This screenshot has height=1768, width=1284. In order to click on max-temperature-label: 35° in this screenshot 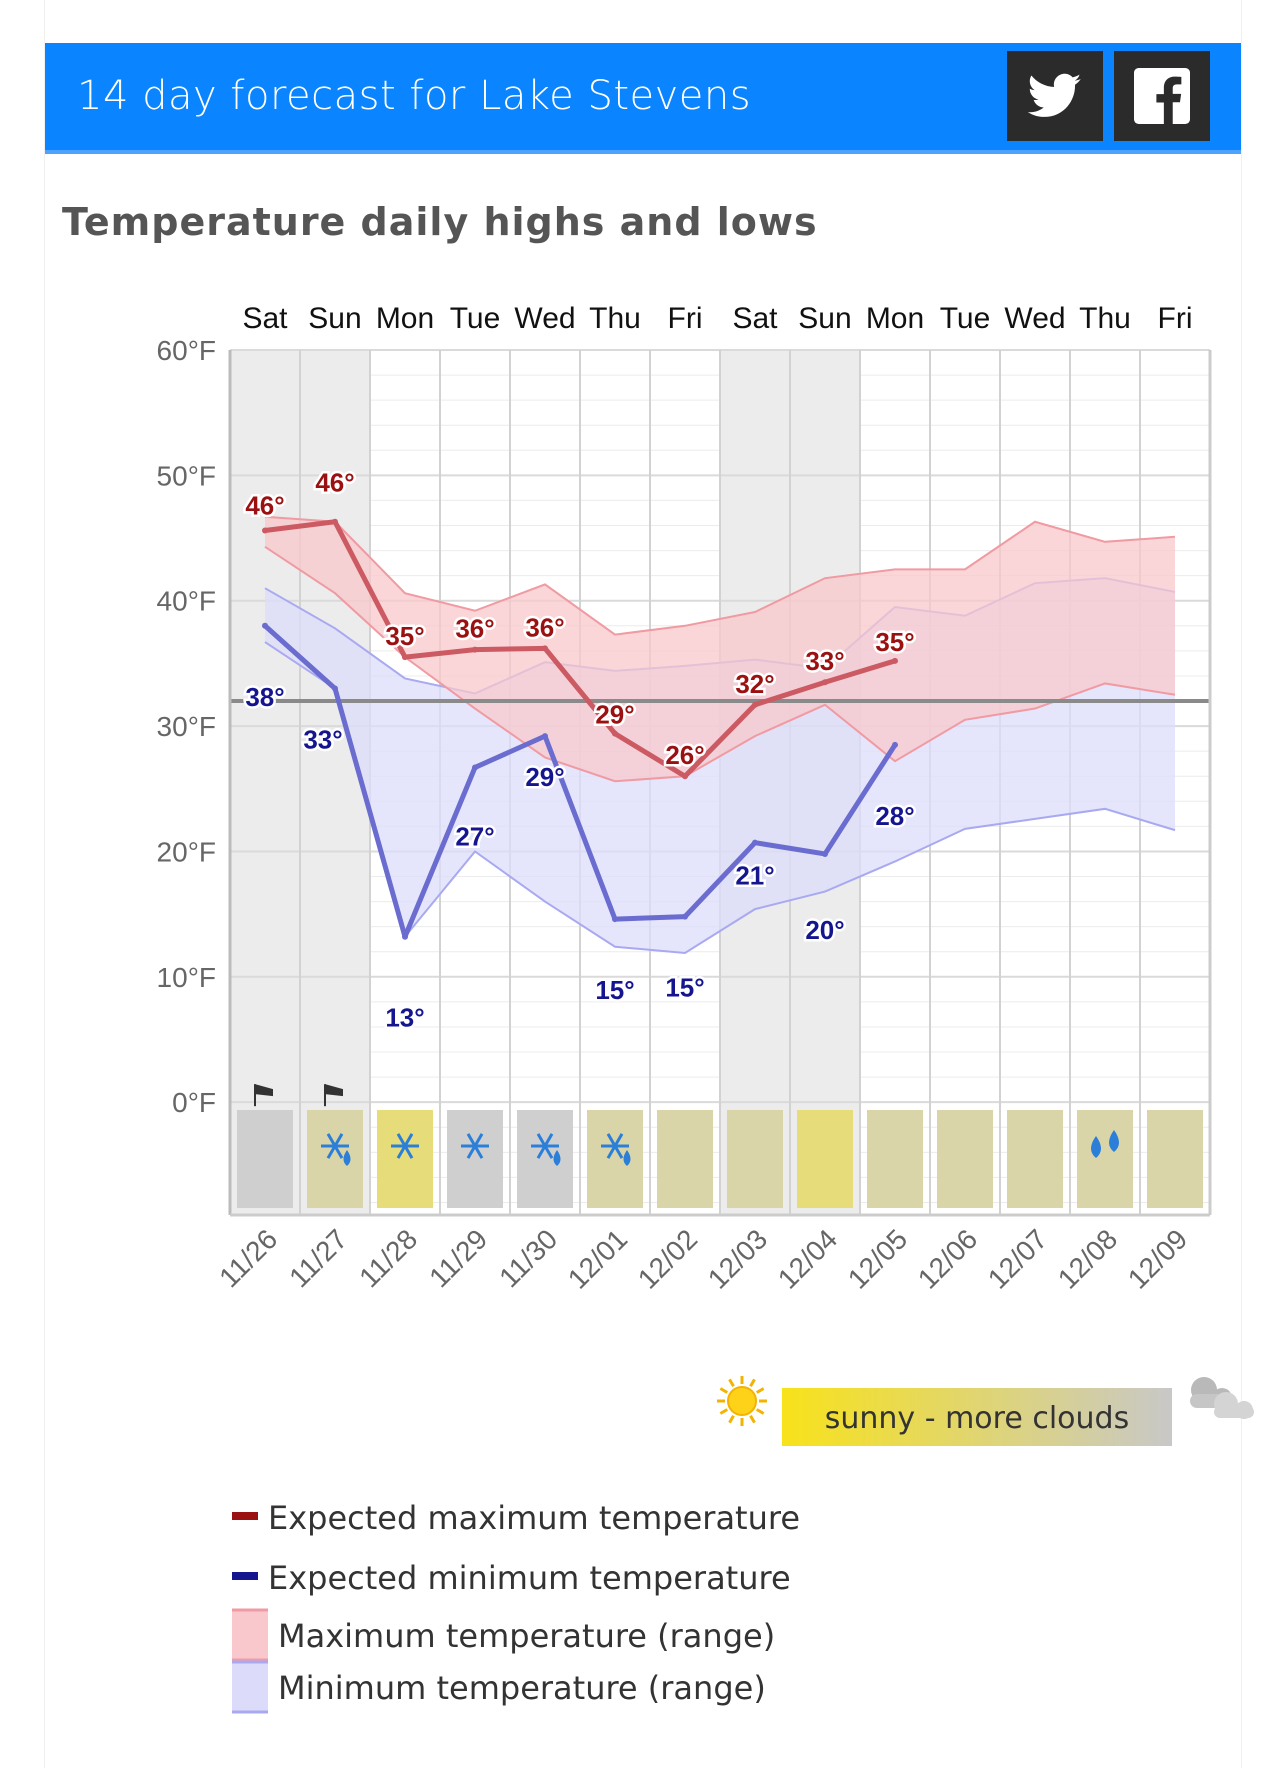, I will do `click(404, 636)`.